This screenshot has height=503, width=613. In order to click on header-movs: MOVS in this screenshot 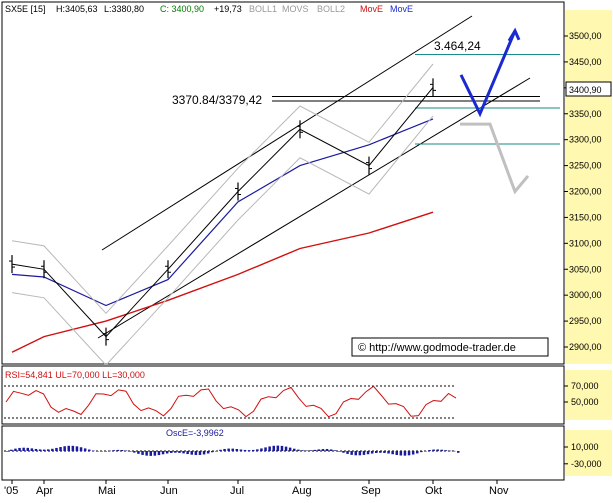, I will do `click(295, 9)`.